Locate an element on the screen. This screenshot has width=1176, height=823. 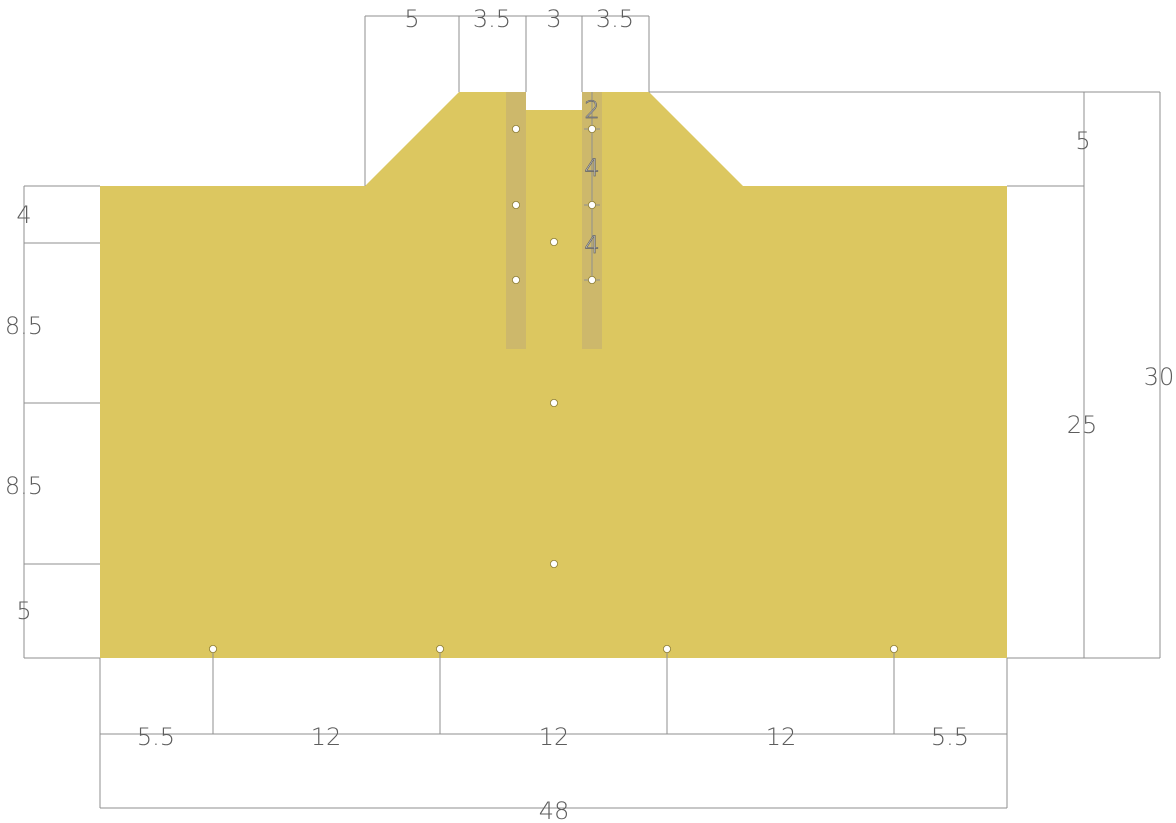
left-slot is located at coordinates (516, 220).